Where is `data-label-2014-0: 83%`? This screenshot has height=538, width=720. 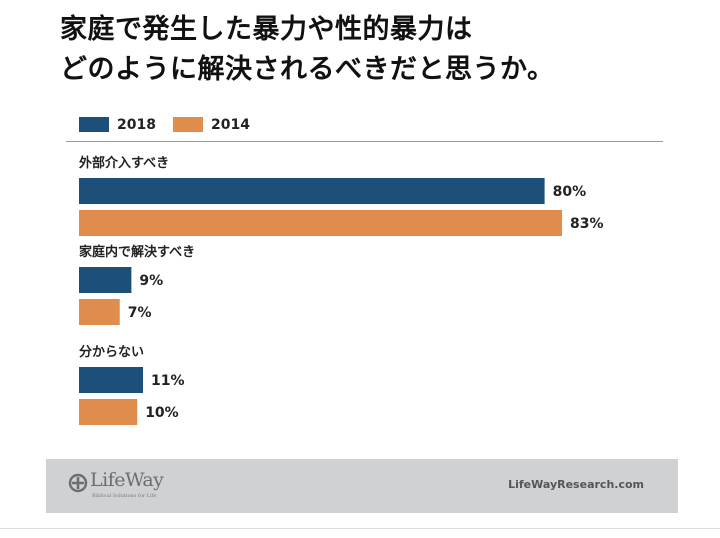 data-label-2014-0: 83% is located at coordinates (587, 224).